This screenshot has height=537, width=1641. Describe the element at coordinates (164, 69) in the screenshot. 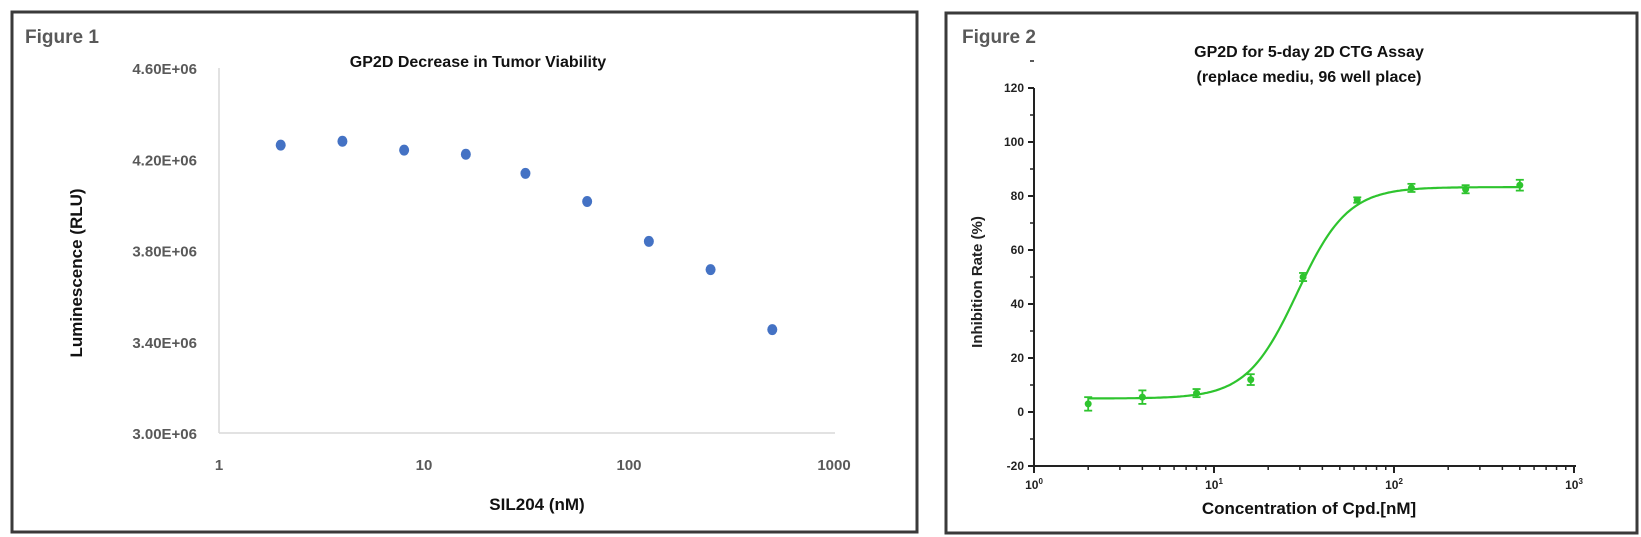

I see `figure-1-y-tick-label: 4.60E+06` at that location.